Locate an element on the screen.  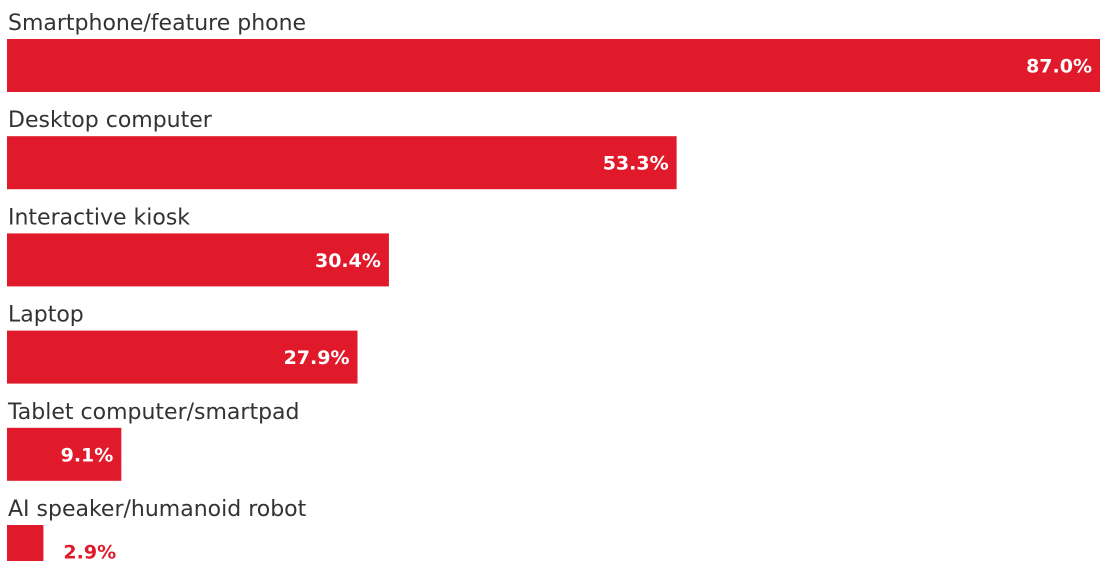
value-label-interactive-kiosk: 30.4% is located at coordinates (348, 261).